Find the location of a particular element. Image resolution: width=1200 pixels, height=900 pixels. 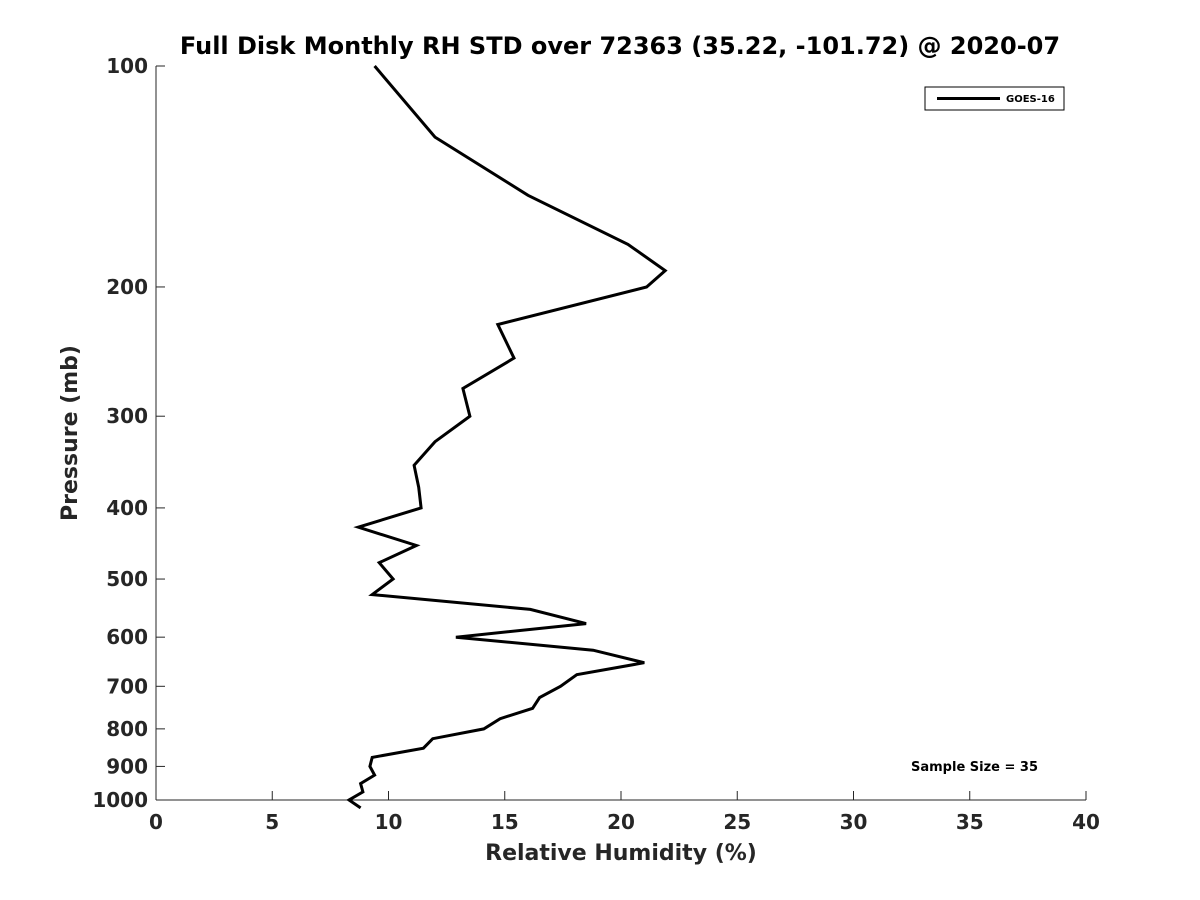

y-tick-label: 300 is located at coordinates (127, 416).